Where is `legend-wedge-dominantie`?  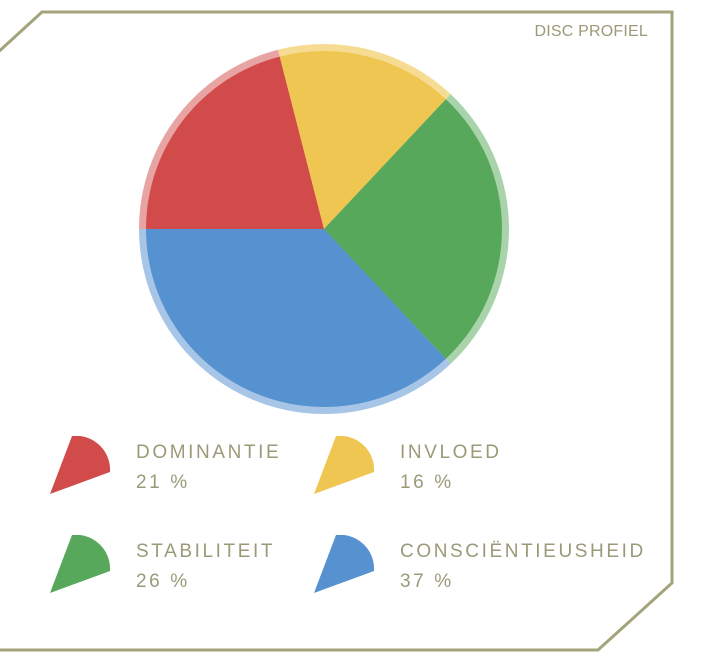
legend-wedge-dominantie is located at coordinates (80, 465).